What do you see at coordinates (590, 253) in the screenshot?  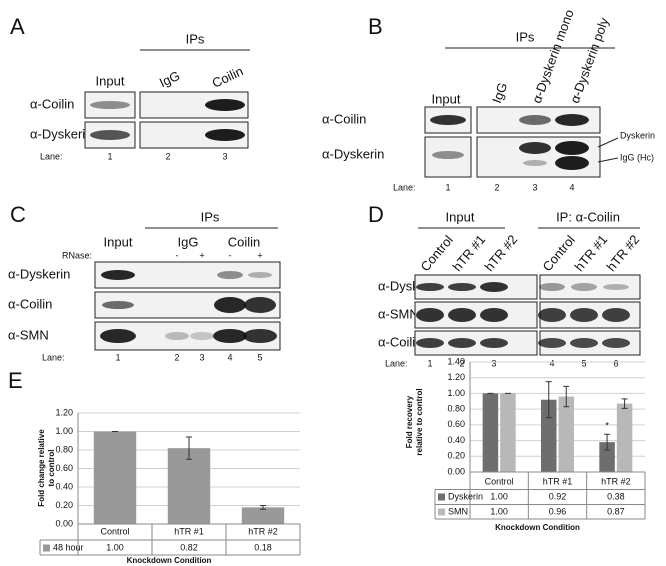 I see `column-label: hTR #1` at bounding box center [590, 253].